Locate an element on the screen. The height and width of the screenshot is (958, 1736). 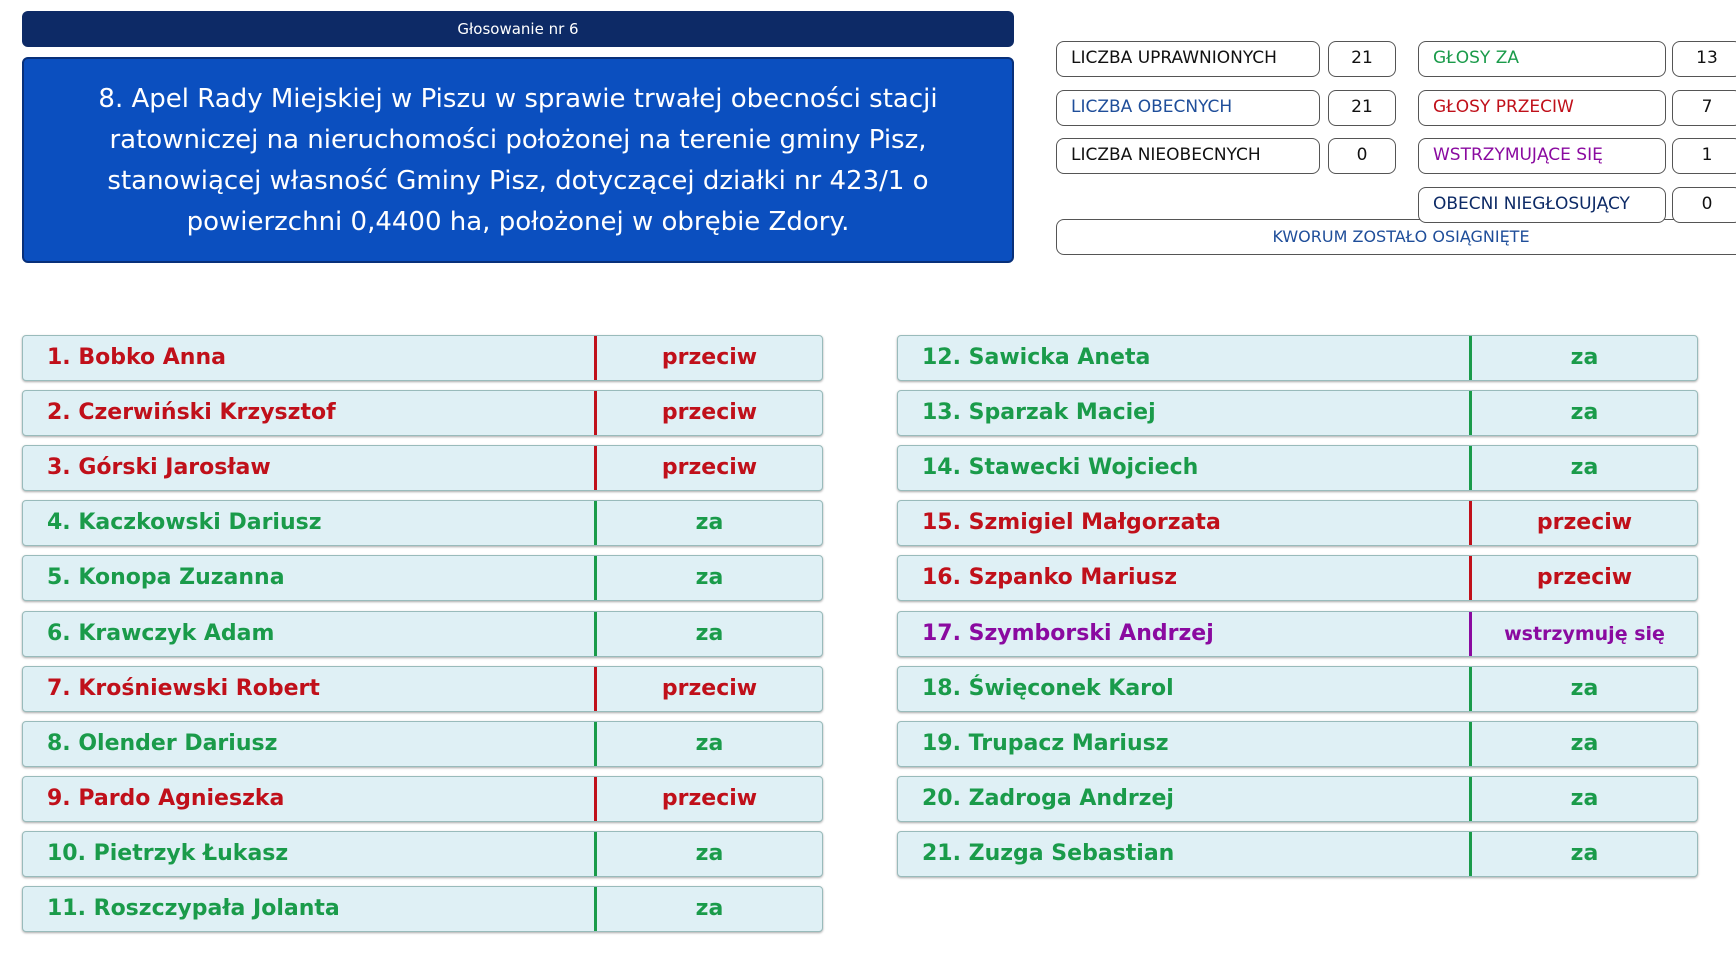
stat-label: LICZBA NIEOBECNYCH is located at coordinates (1188, 156).